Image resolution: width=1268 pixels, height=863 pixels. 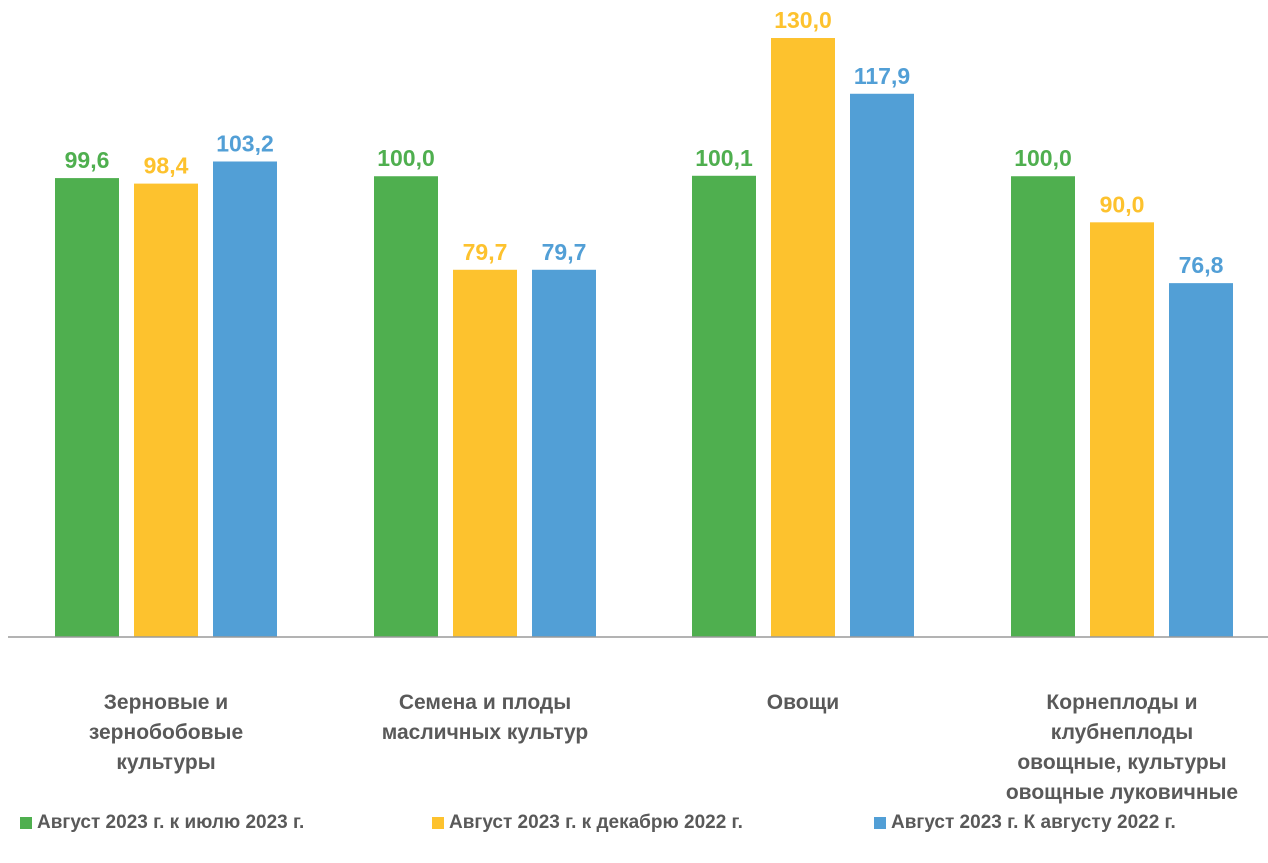 I want to click on data-label-2-1: 130,0, so click(x=803, y=20).